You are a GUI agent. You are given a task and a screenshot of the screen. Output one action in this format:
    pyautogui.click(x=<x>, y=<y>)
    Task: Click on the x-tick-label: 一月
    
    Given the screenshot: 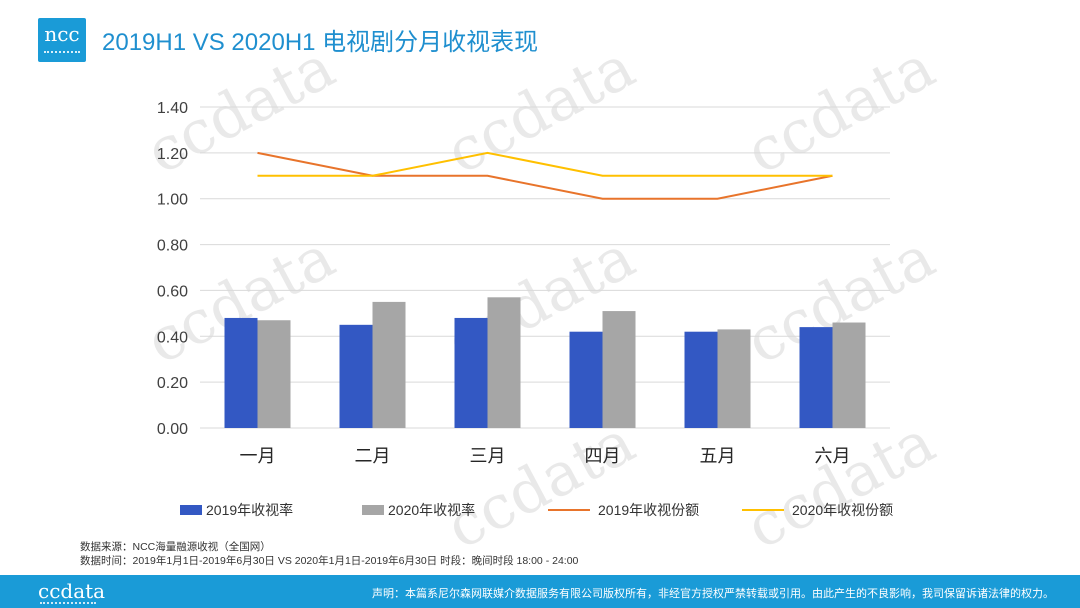 What is the action you would take?
    pyautogui.click(x=258, y=456)
    